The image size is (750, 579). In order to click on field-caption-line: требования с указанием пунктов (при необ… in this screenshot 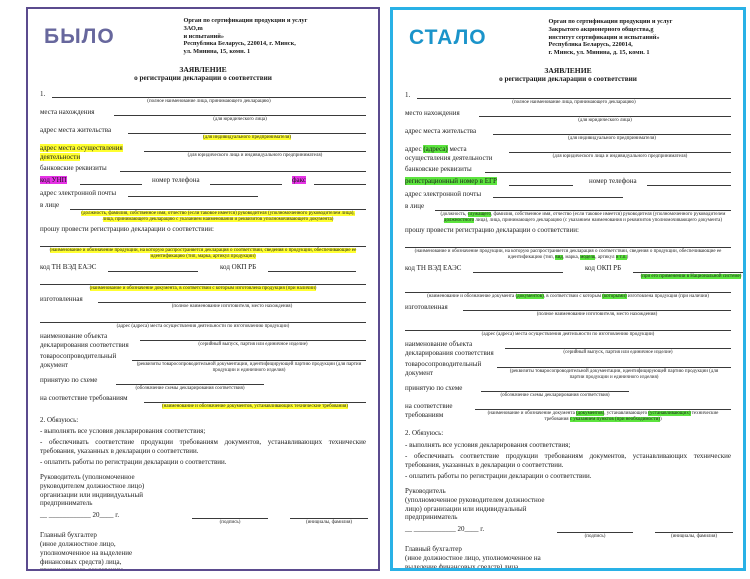, I will do `click(603, 420)`.